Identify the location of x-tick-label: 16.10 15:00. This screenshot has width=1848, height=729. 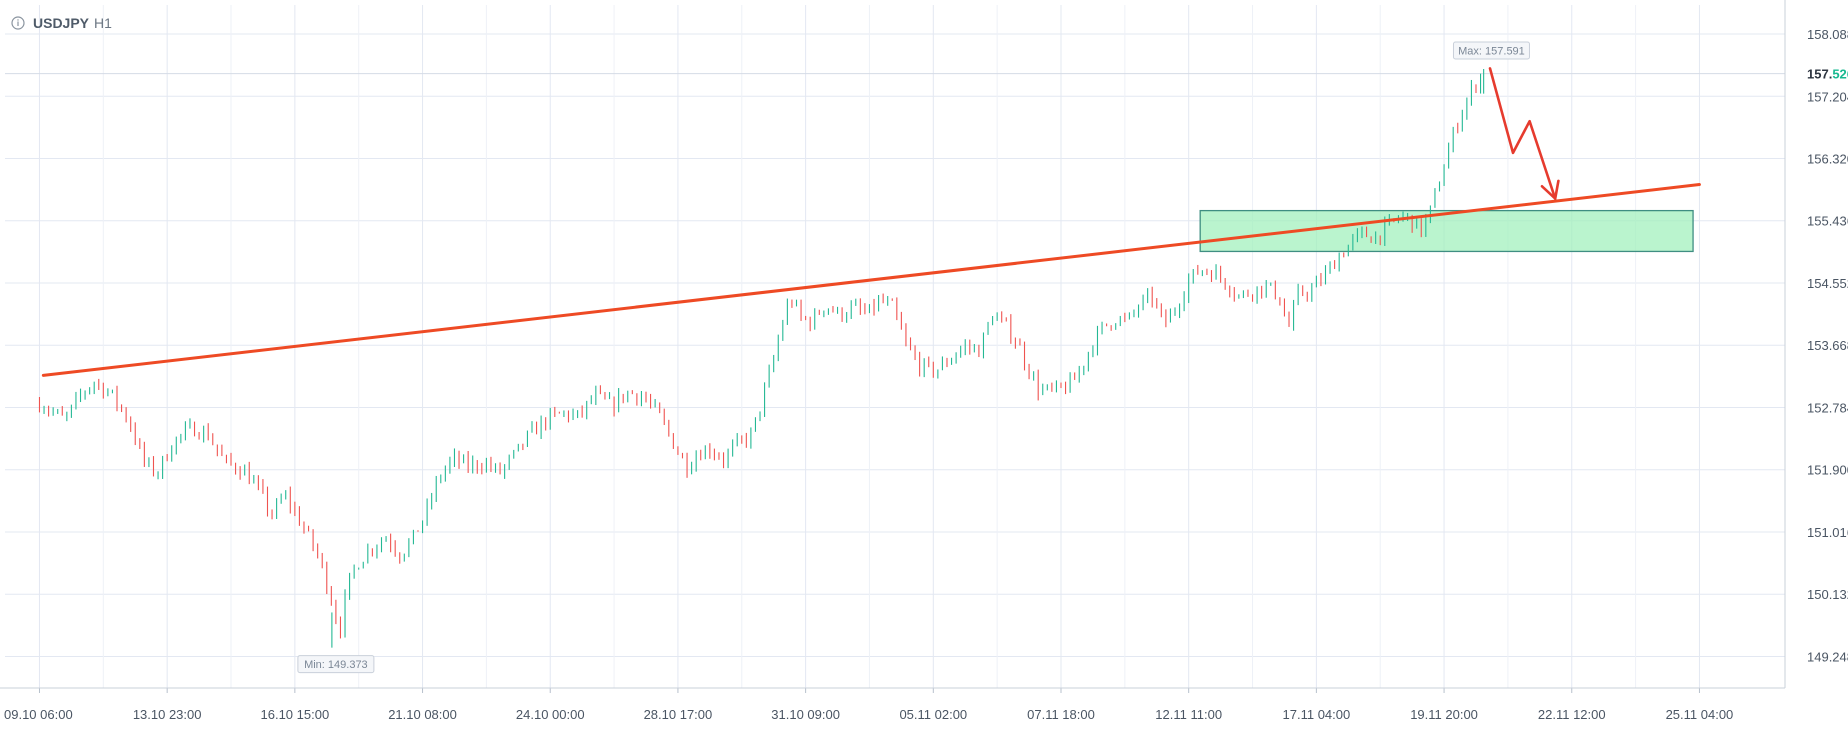
(295, 714).